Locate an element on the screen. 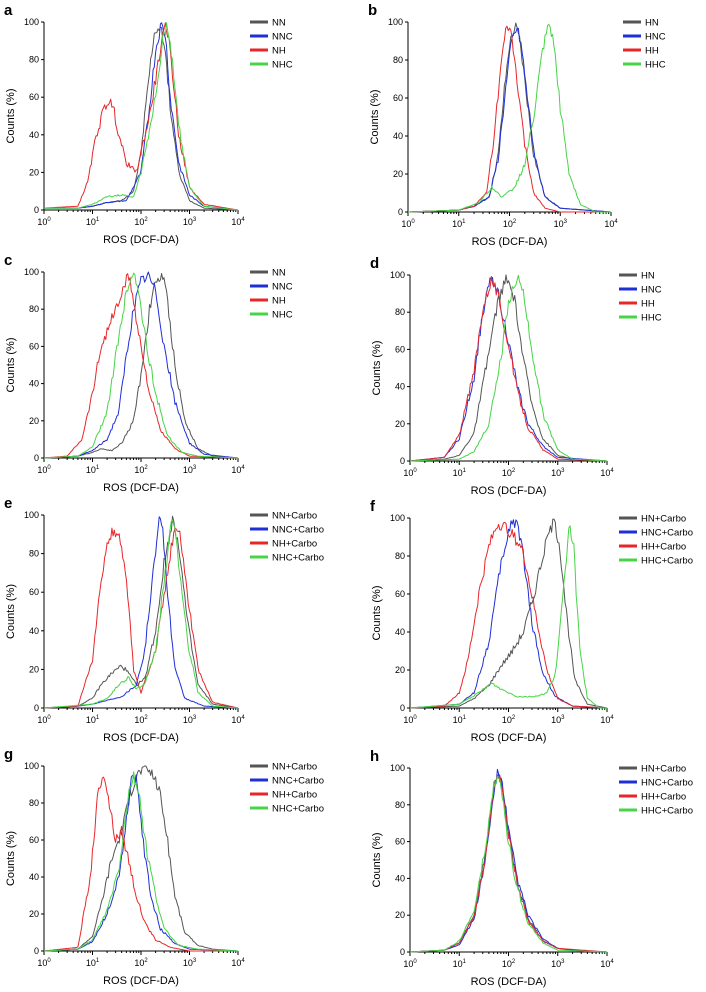 This screenshot has height=992, width=706. panel-letter: g is located at coordinates (8, 754).